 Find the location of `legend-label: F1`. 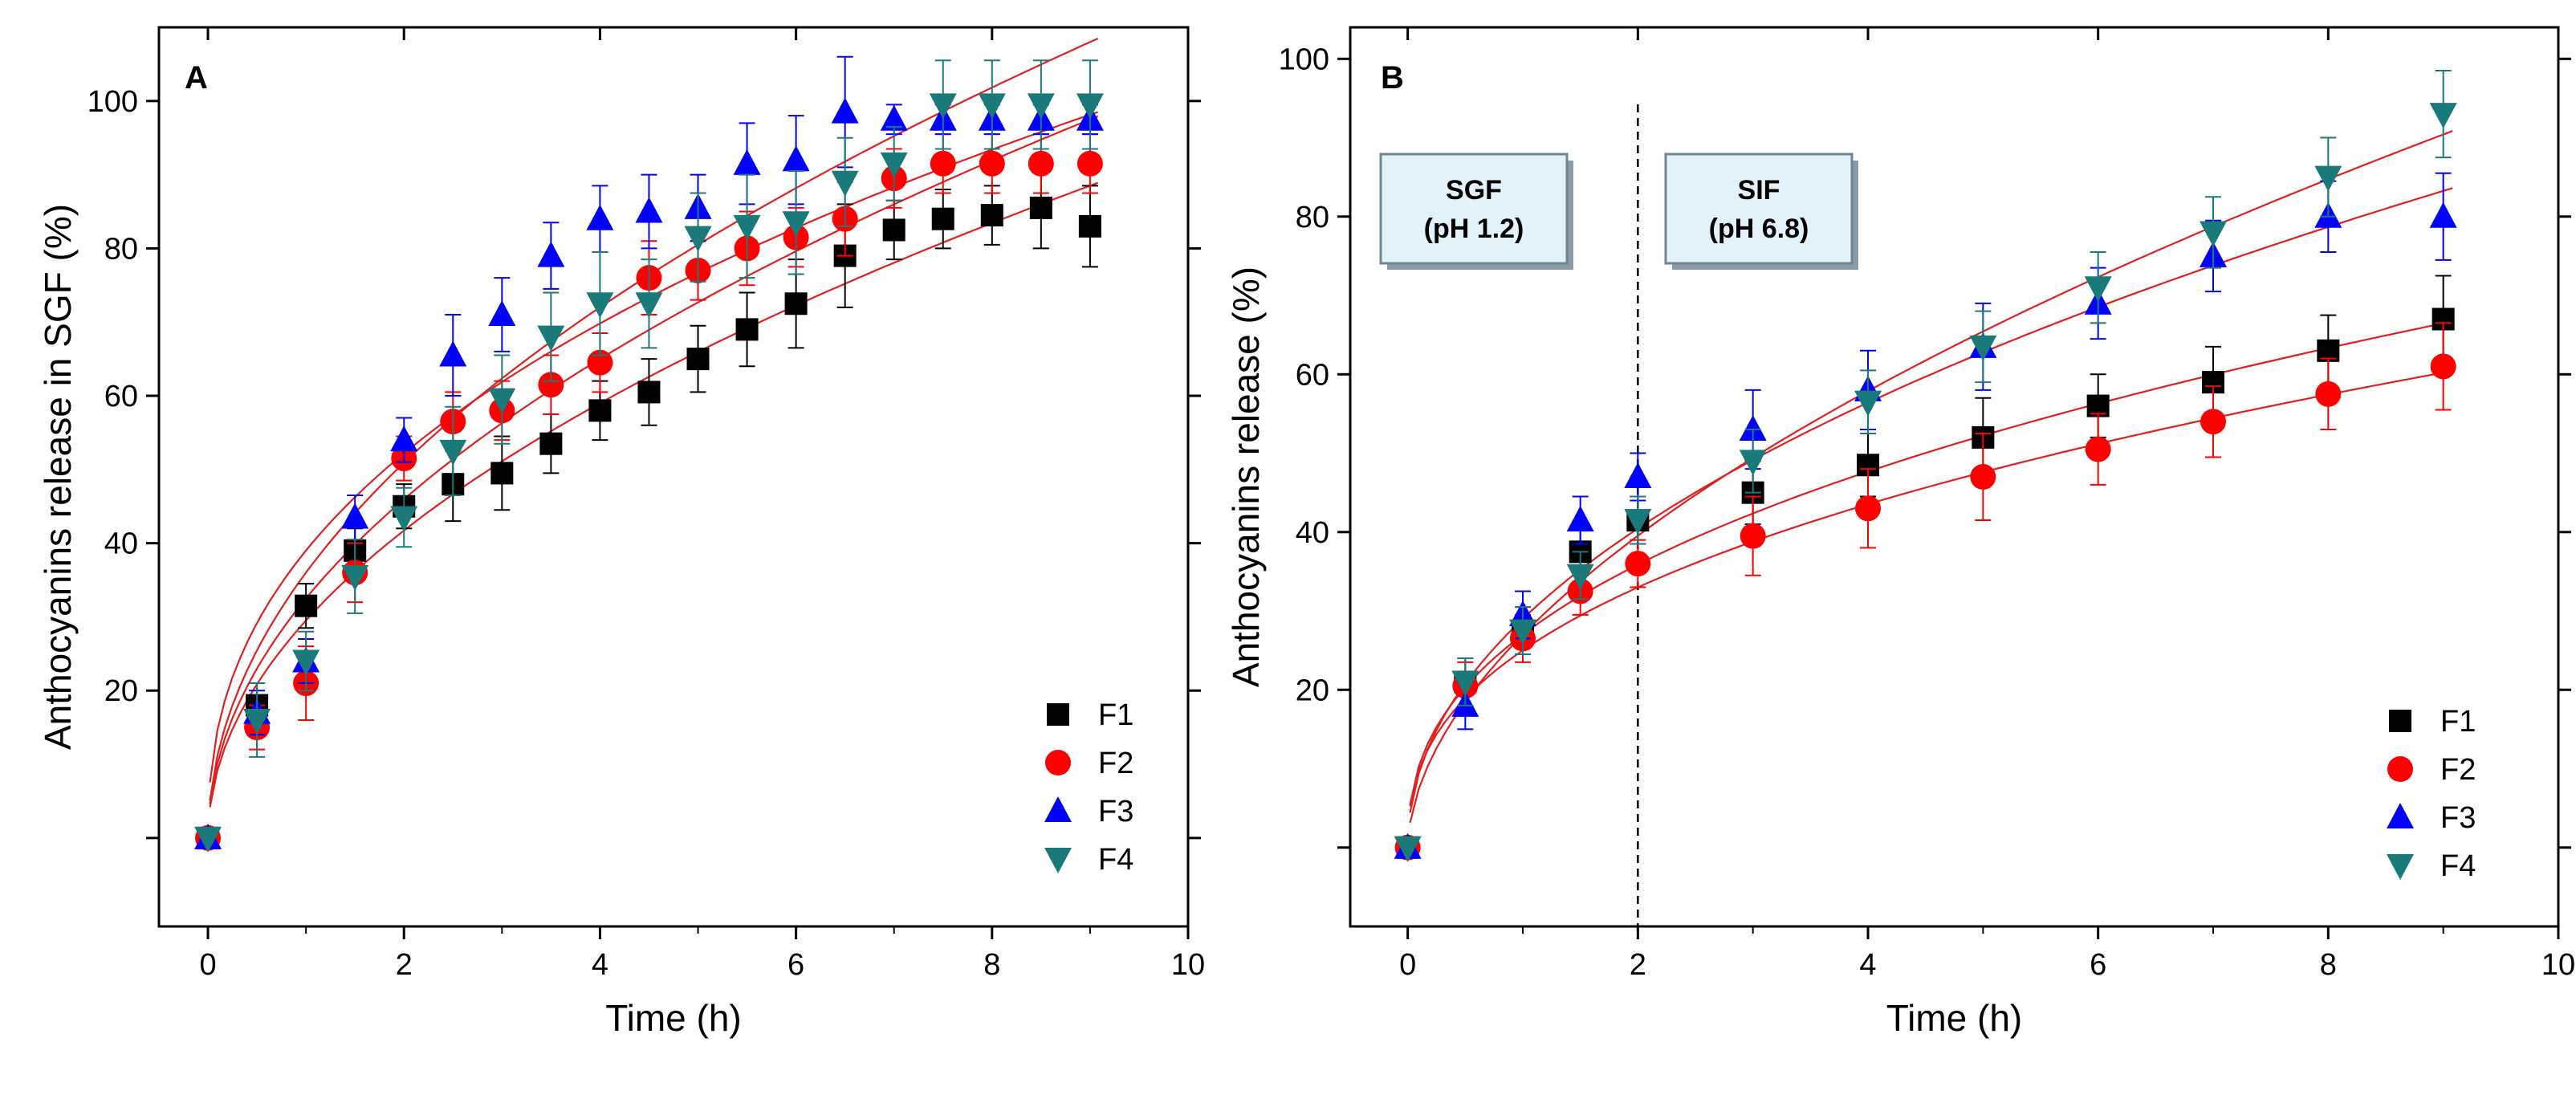

legend-label: F1 is located at coordinates (2458, 722).